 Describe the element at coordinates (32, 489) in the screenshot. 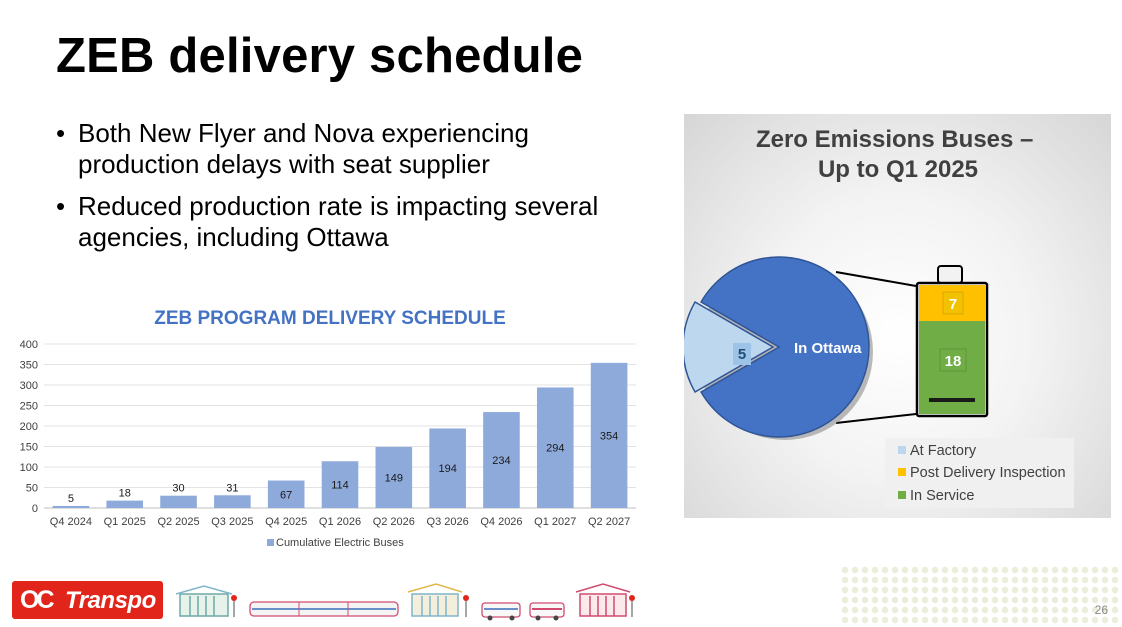

I see `y-tick-label: 50` at that location.